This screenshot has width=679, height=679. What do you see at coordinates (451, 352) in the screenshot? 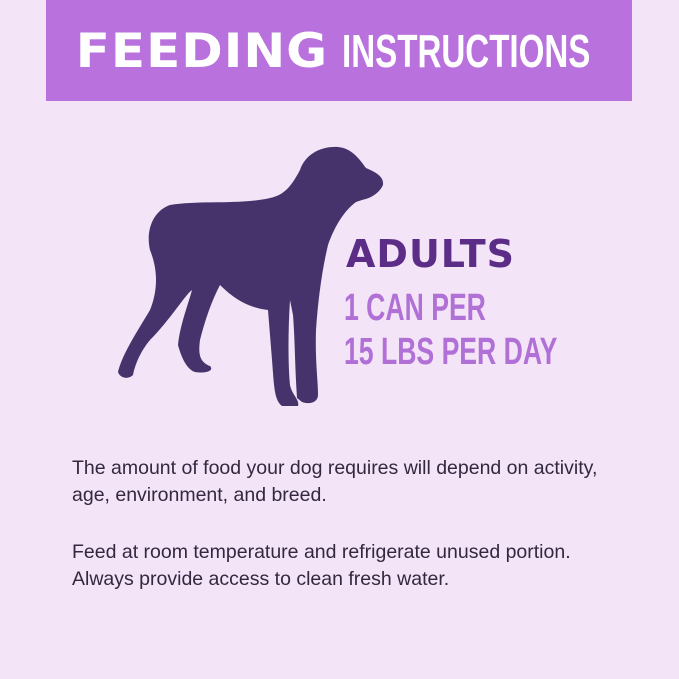
I see `feeding-amount-line2: 15 LBS PER DAY` at bounding box center [451, 352].